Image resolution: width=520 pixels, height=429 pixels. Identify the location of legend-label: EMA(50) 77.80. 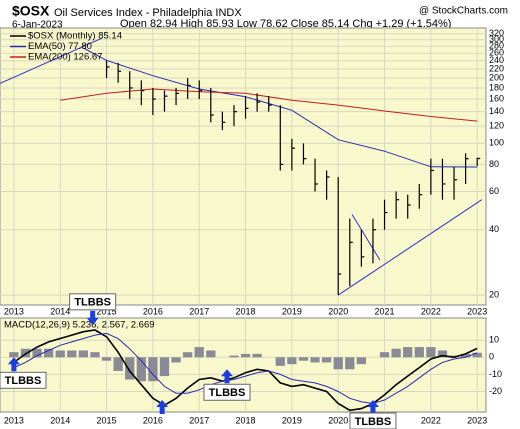
(60, 46).